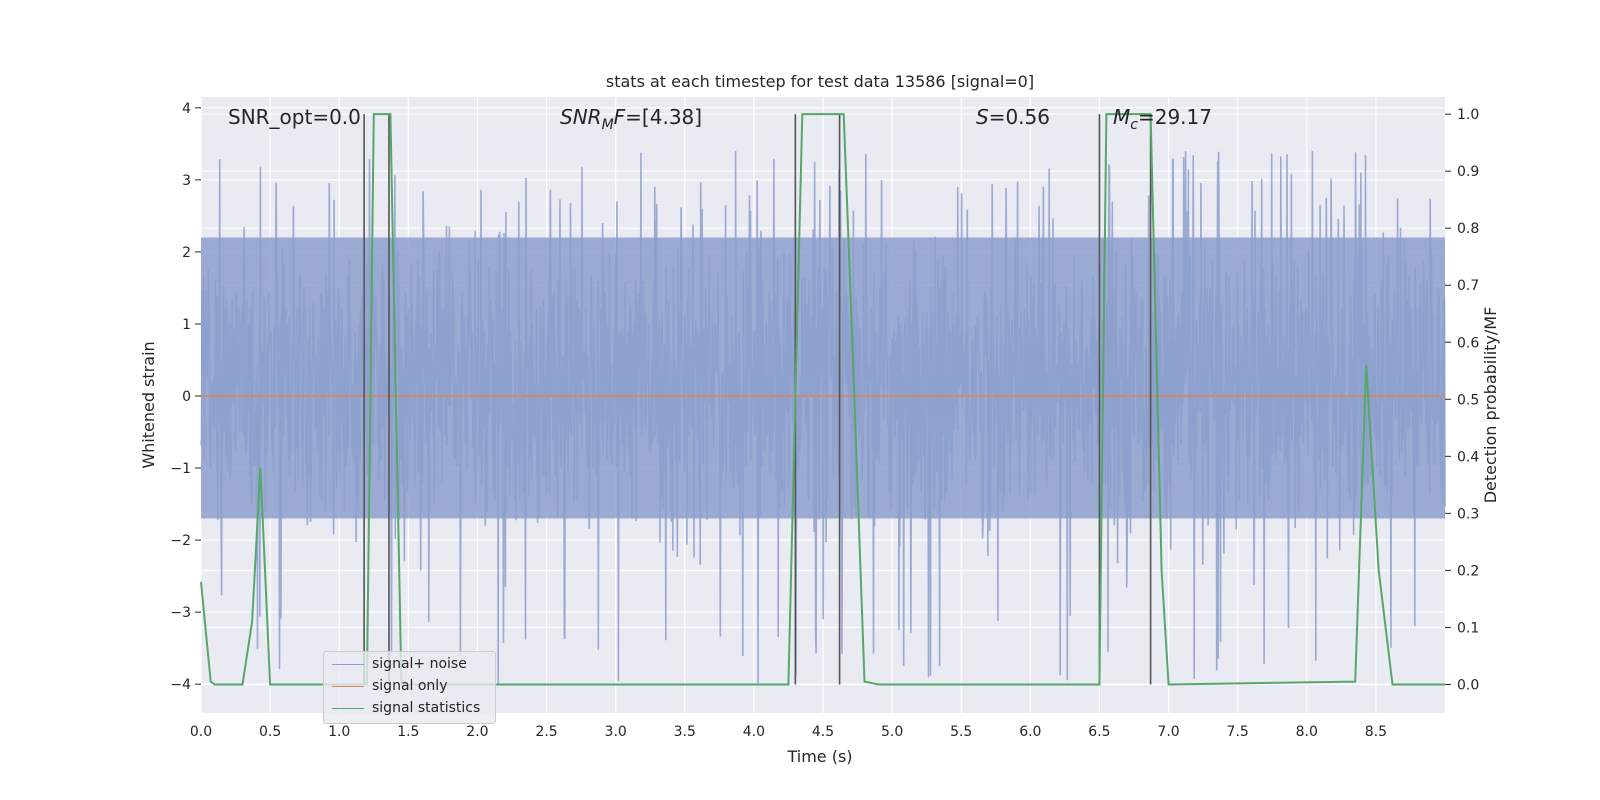  What do you see at coordinates (1468, 628) in the screenshot?
I see `y-tick-label-right: 0.1` at bounding box center [1468, 628].